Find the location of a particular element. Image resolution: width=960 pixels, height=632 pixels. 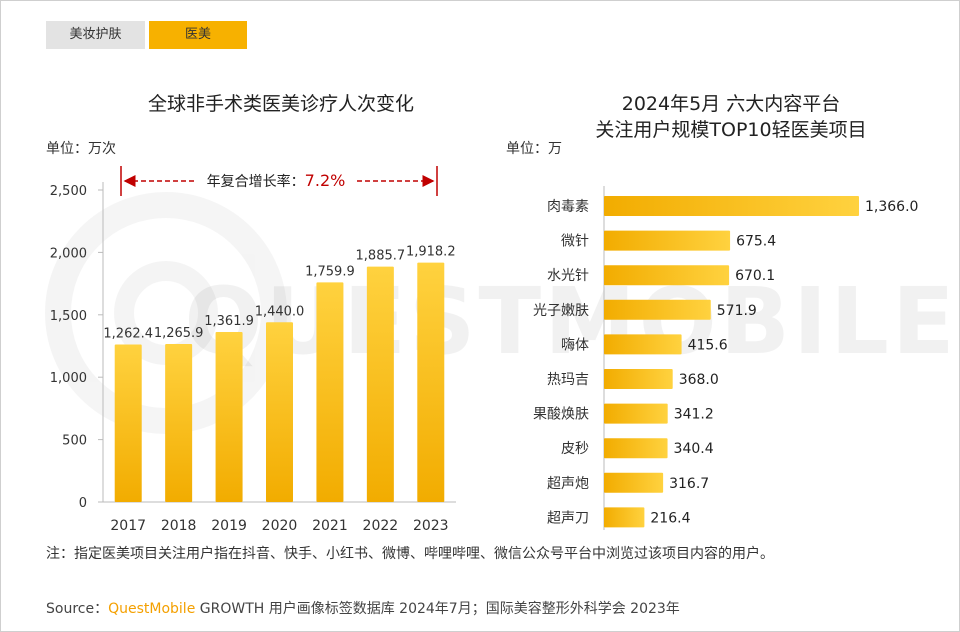

cagr-annotation: 年复合增长率：7.2% is located at coordinates (279, 181).